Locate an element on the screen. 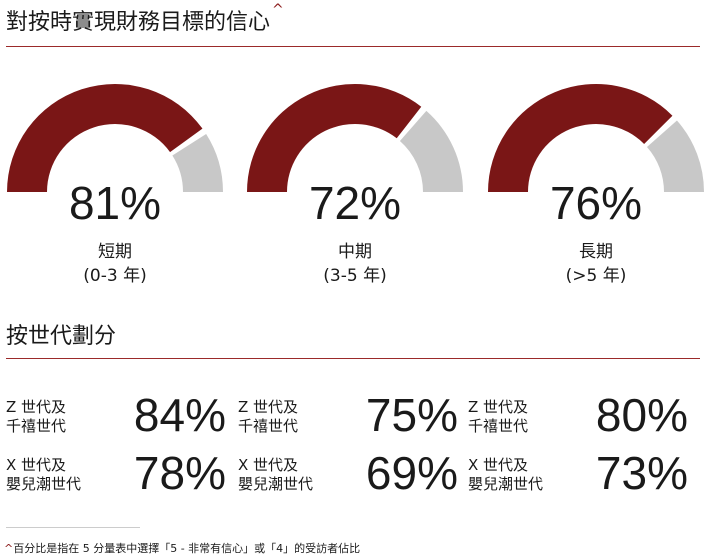  gen-z-short: Z 世代及 千禧世代 84% is located at coordinates (121, 415).